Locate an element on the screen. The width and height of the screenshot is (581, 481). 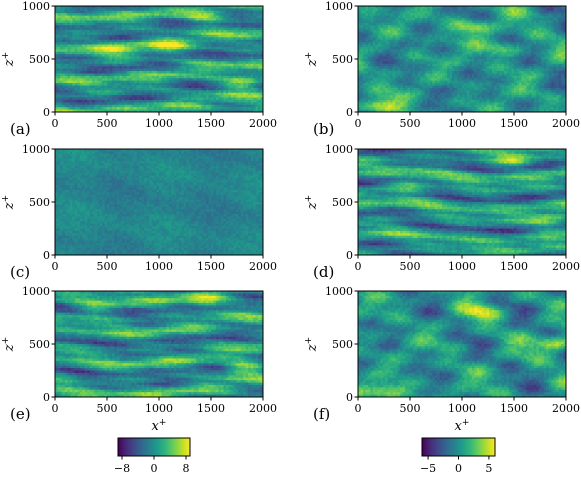
panel-b: 0 500 1000 1500 2000 0 500 1000 z+ (b) is located at coordinates (442, 69).